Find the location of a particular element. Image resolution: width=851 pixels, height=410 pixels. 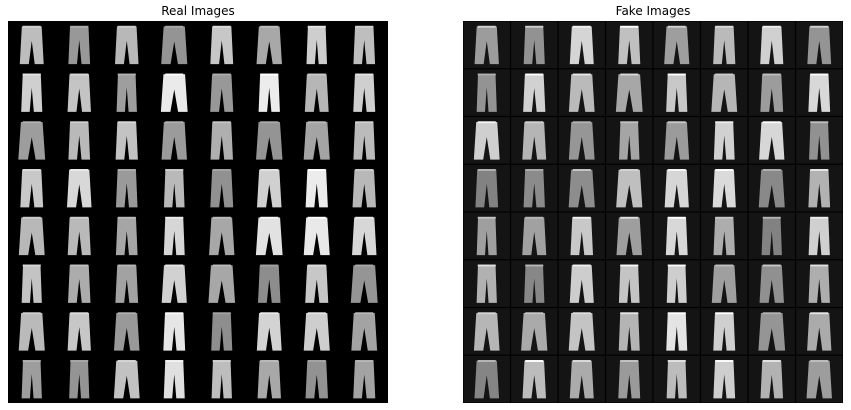

fake-images-title: Fake Images is located at coordinates (653, 11).